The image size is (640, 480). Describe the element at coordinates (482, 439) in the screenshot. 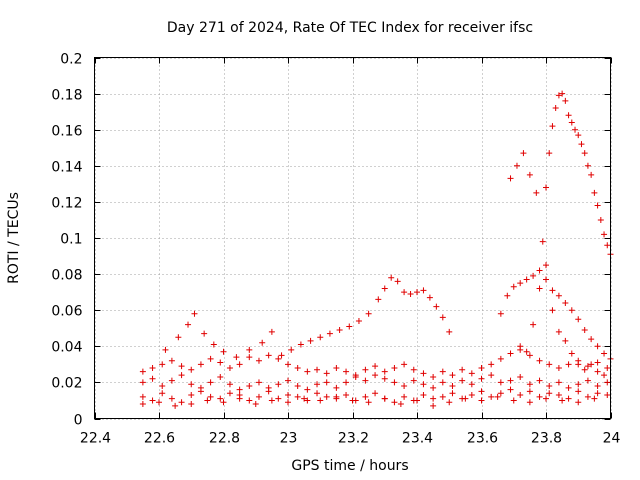

I see `x-tick-label: 23.6` at that location.